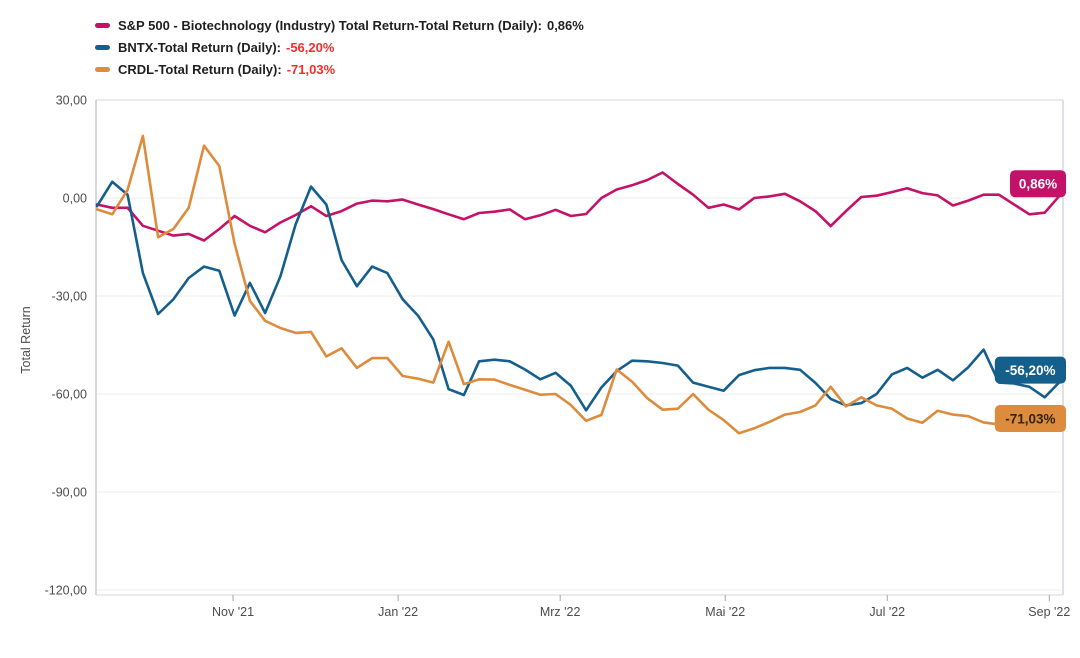 The width and height of the screenshot is (1080, 658). Describe the element at coordinates (66, 590) in the screenshot. I see `y-tick-label: -120,00` at that location.